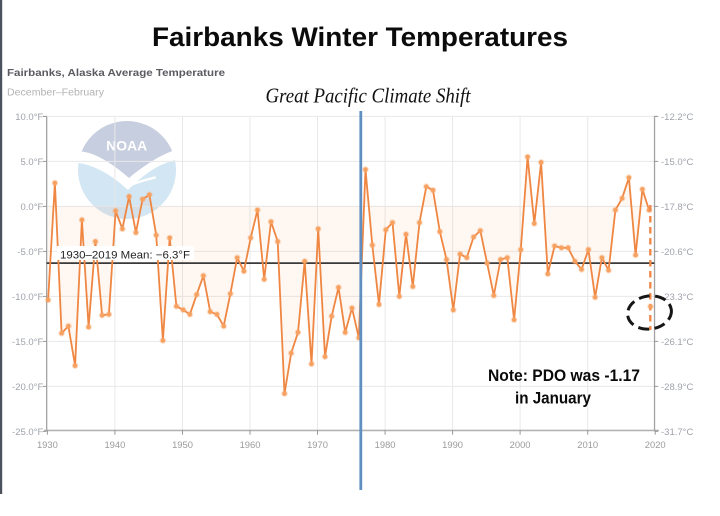  I want to click on svg-text: 2010, so click(587, 444).